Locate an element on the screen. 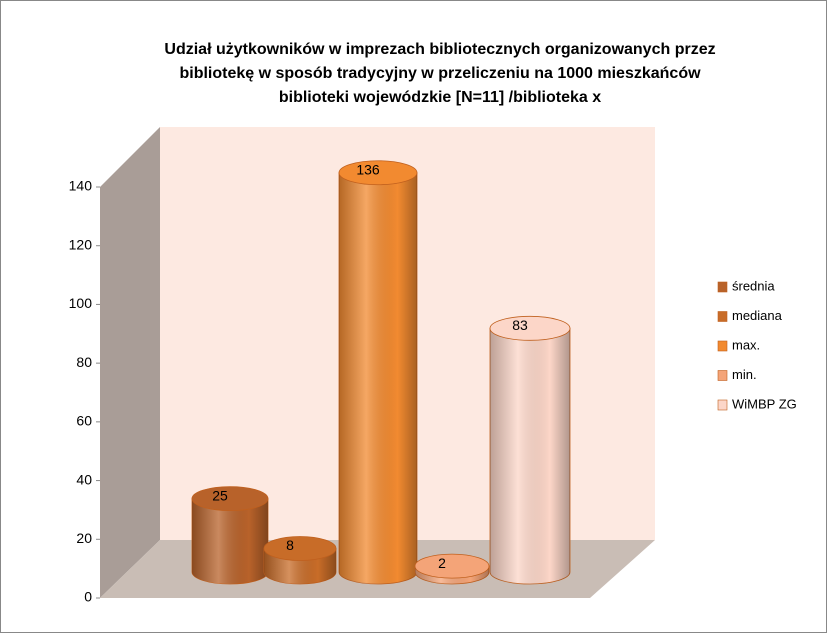  legend-label: mediana is located at coordinates (757, 315).